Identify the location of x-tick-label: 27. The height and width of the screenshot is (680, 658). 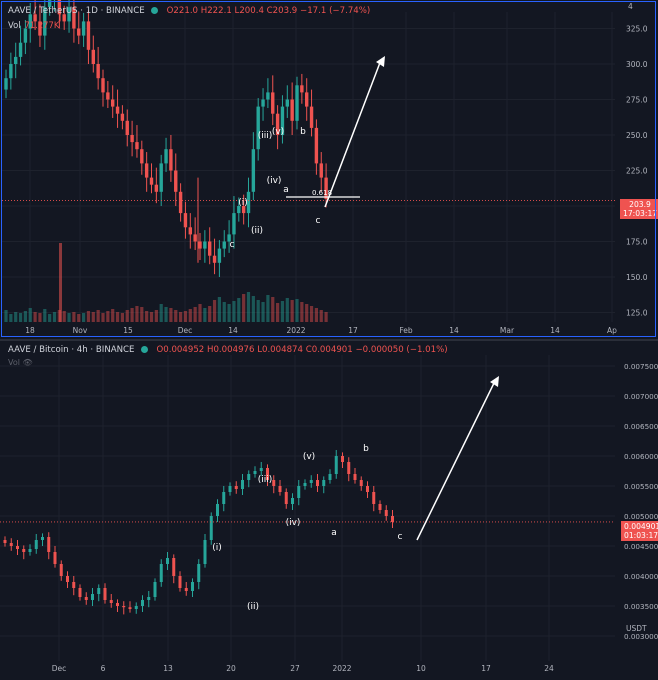
(295, 668).